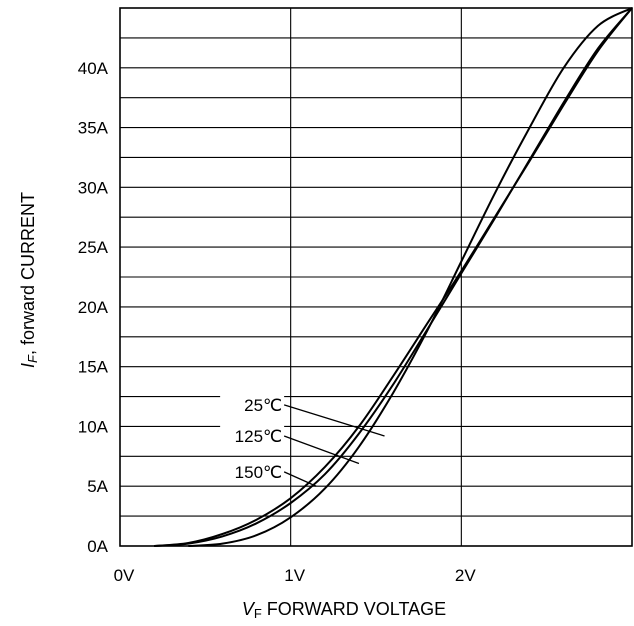  What do you see at coordinates (465, 575) in the screenshot?
I see `x-tick-label: 2V` at bounding box center [465, 575].